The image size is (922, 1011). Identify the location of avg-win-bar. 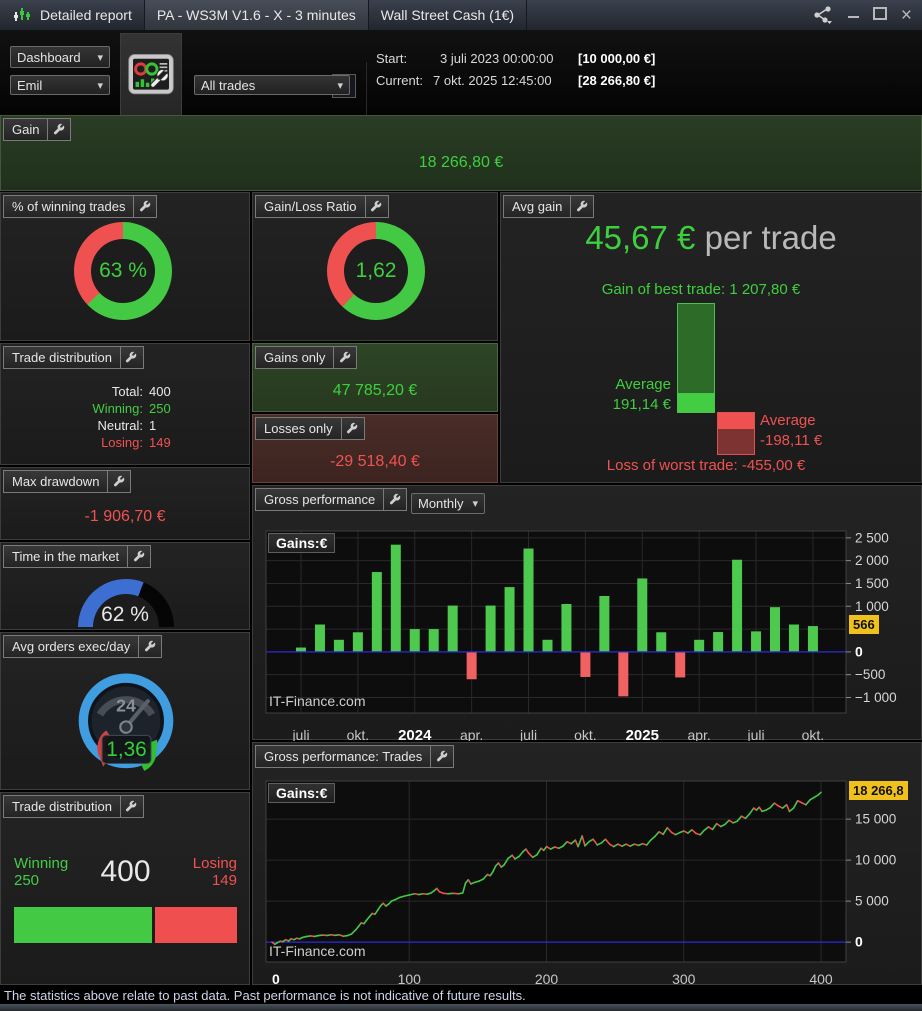
(696, 358).